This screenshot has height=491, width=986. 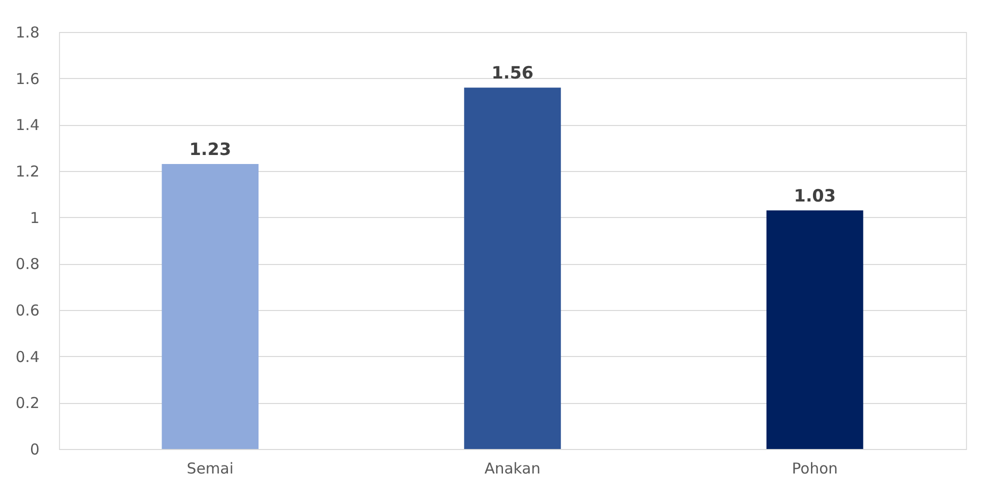 I want to click on y-tick-label: 1.8, so click(x=28, y=33).